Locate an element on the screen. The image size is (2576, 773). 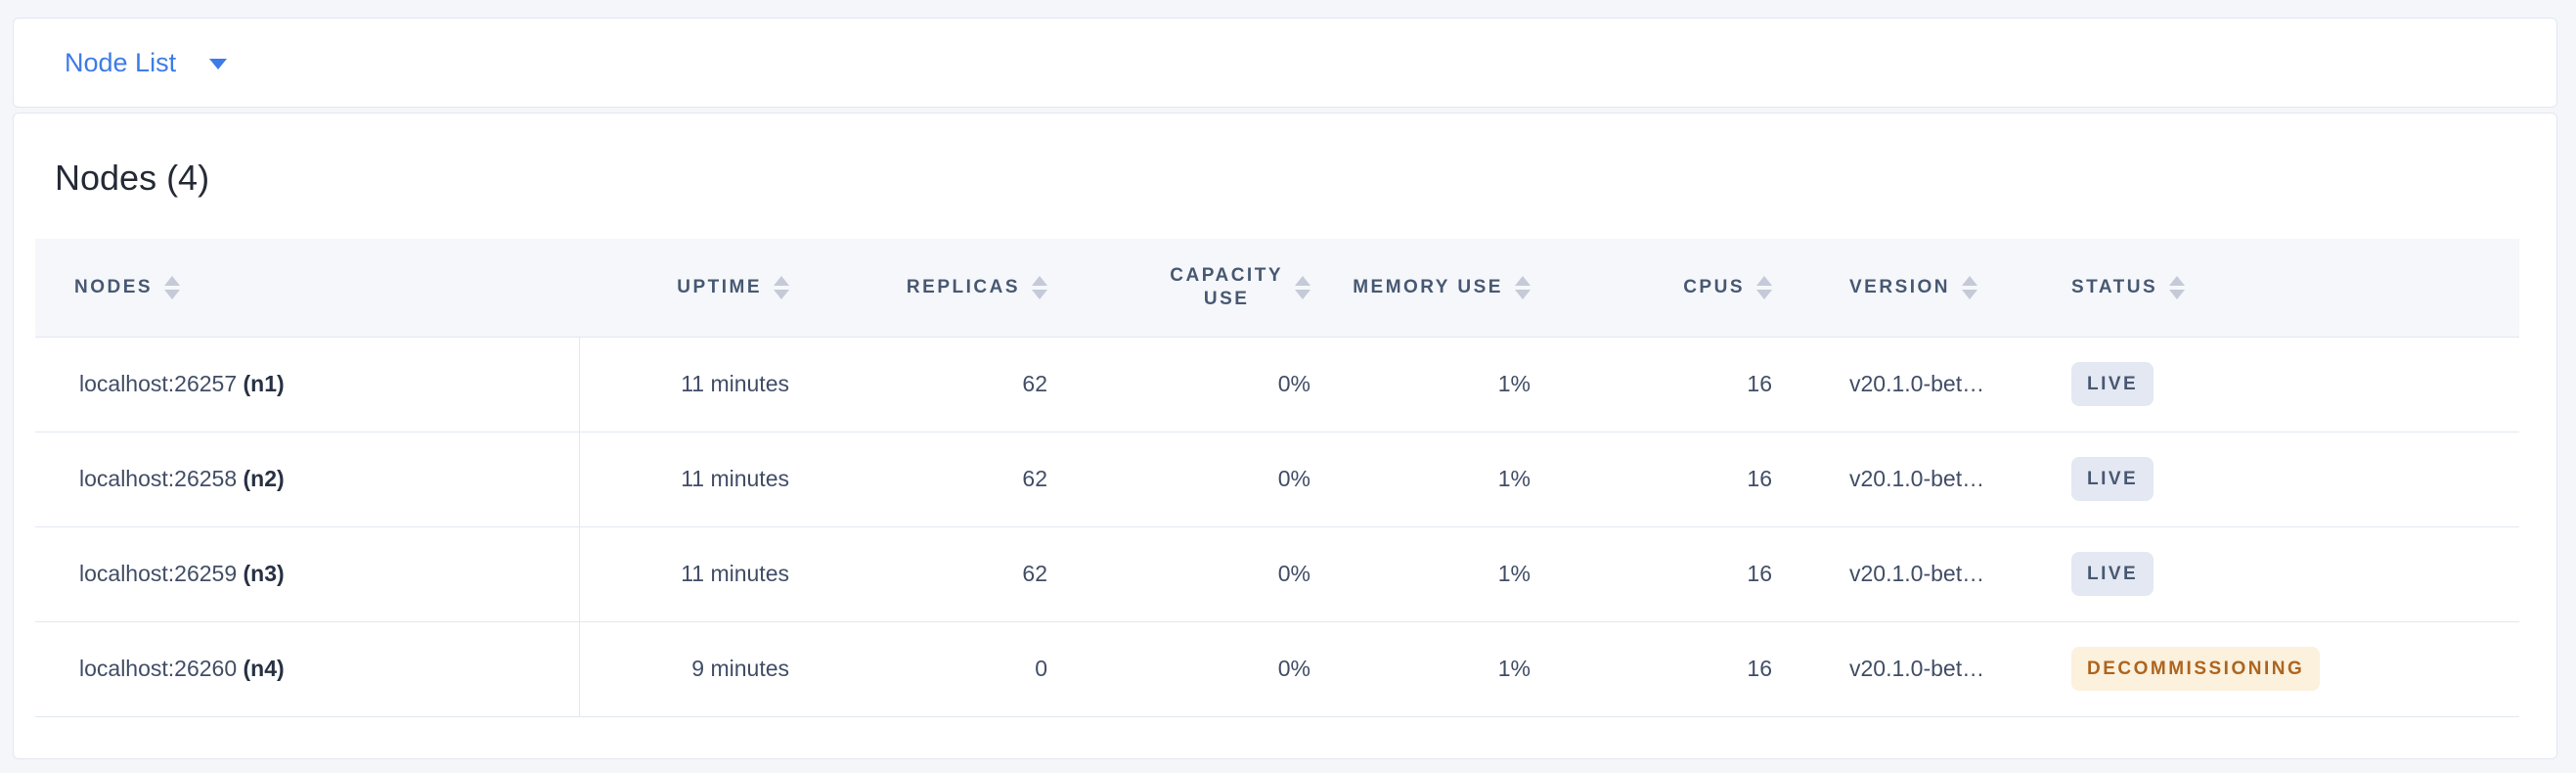
view-selector-dropdown: Node List is located at coordinates (146, 62).